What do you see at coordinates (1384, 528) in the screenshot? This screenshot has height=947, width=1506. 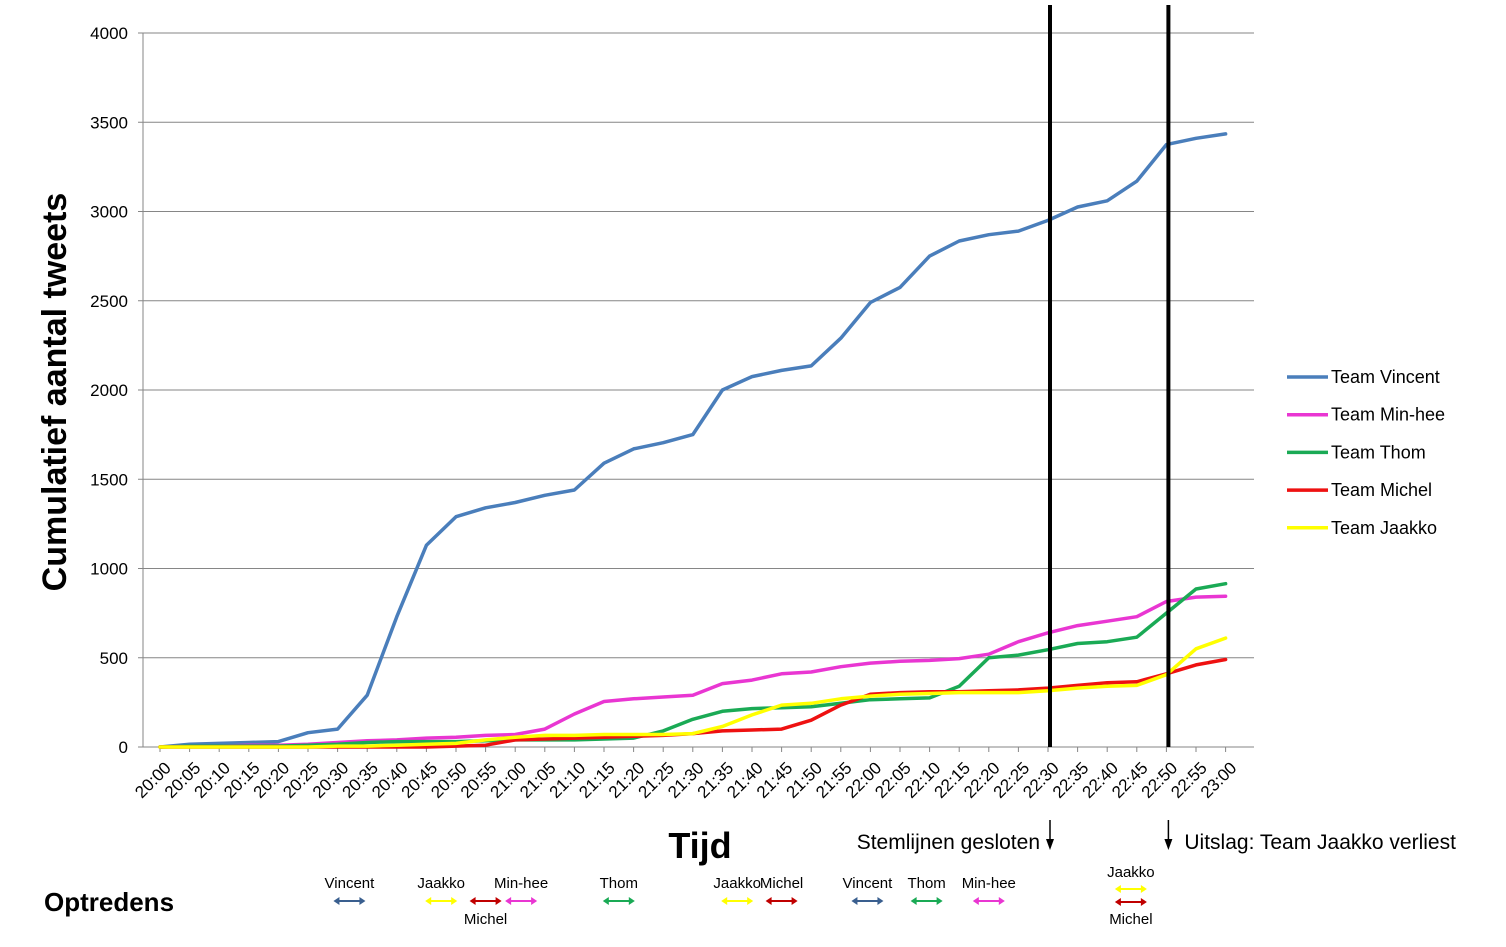 I see `legend-label: Team Jaakko` at bounding box center [1384, 528].